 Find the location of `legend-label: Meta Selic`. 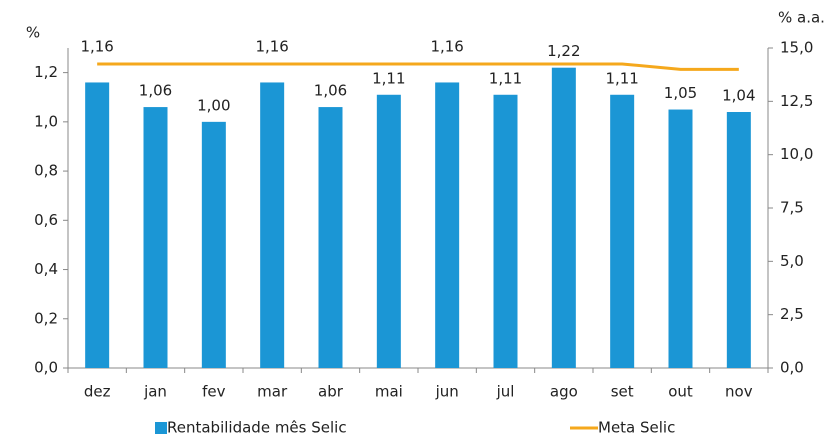

legend-label: Meta Selic is located at coordinates (636, 428).